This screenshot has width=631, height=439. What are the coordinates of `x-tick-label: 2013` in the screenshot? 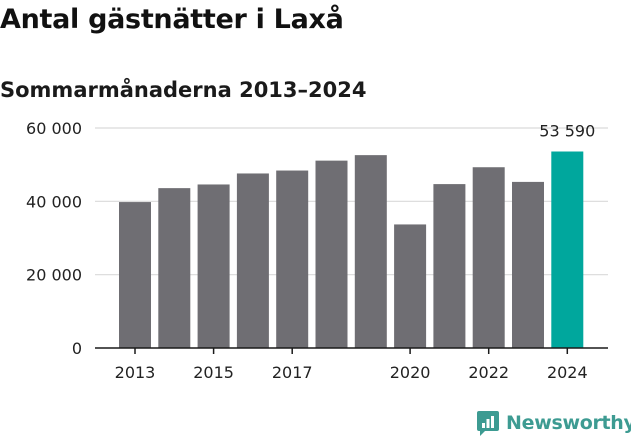 It's located at (135, 372).